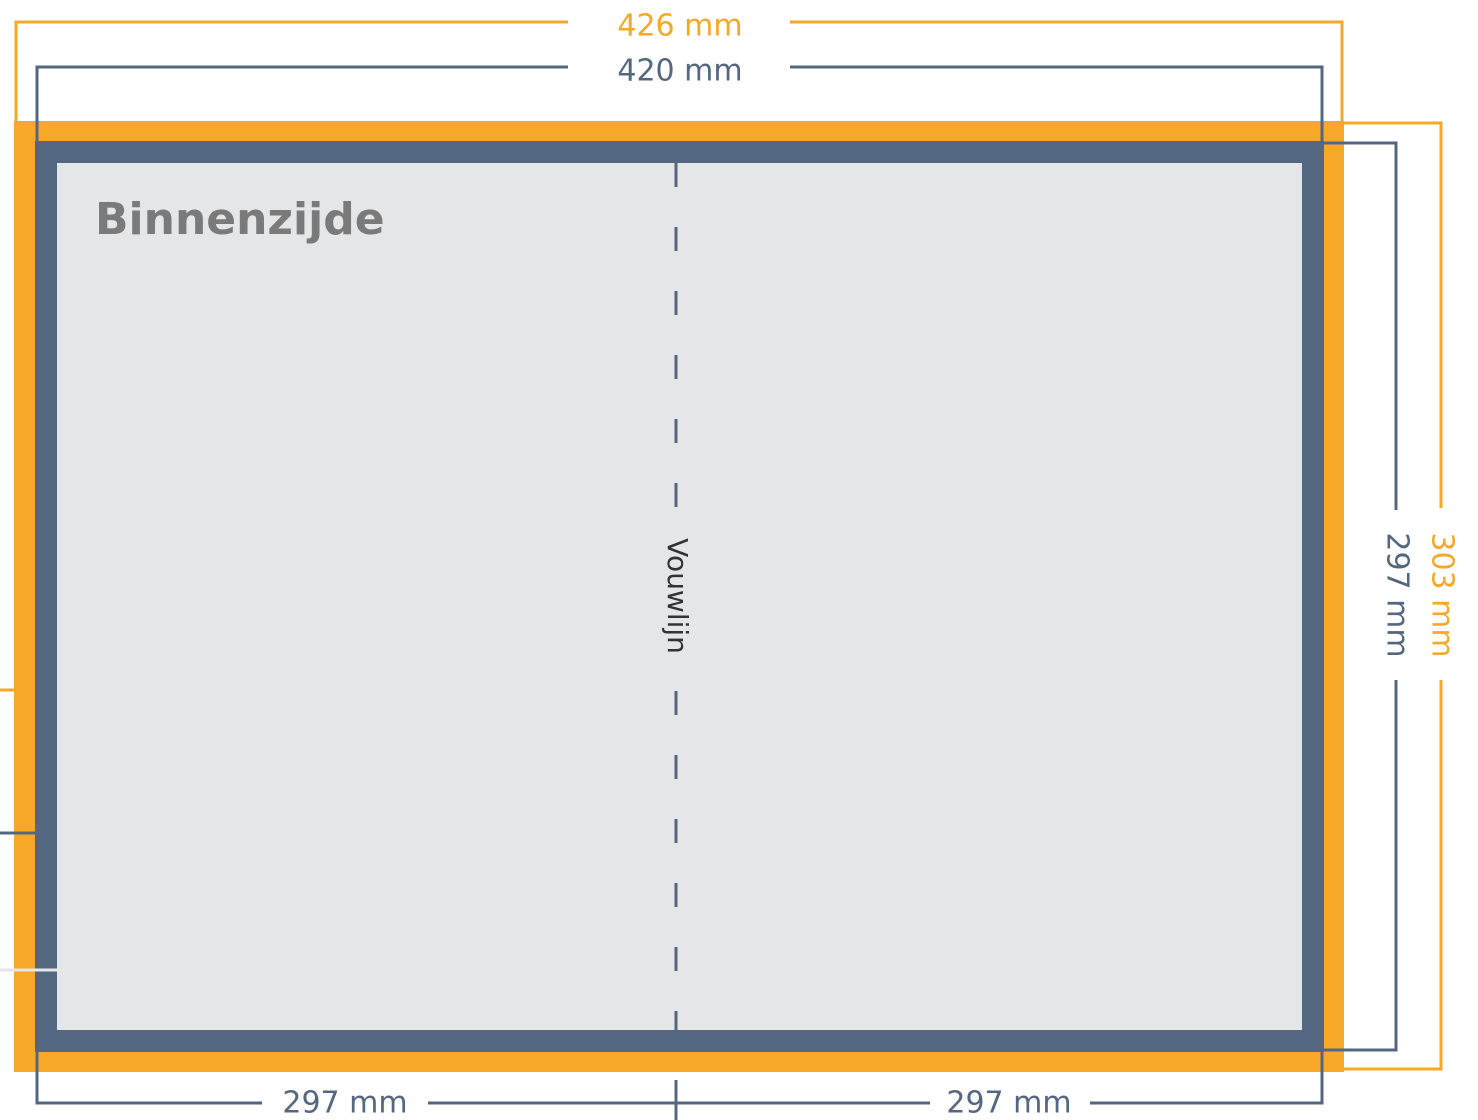 The height and width of the screenshot is (1120, 1478). I want to click on dimension-label: 303 mm, so click(1442, 594).